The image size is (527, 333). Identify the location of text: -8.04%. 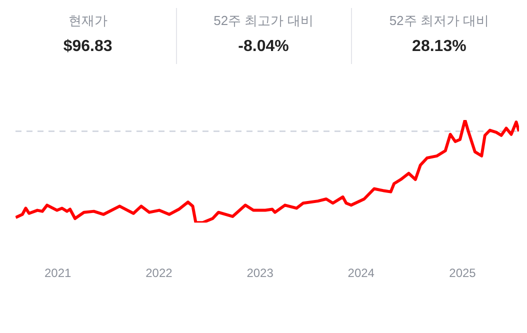
(263, 47).